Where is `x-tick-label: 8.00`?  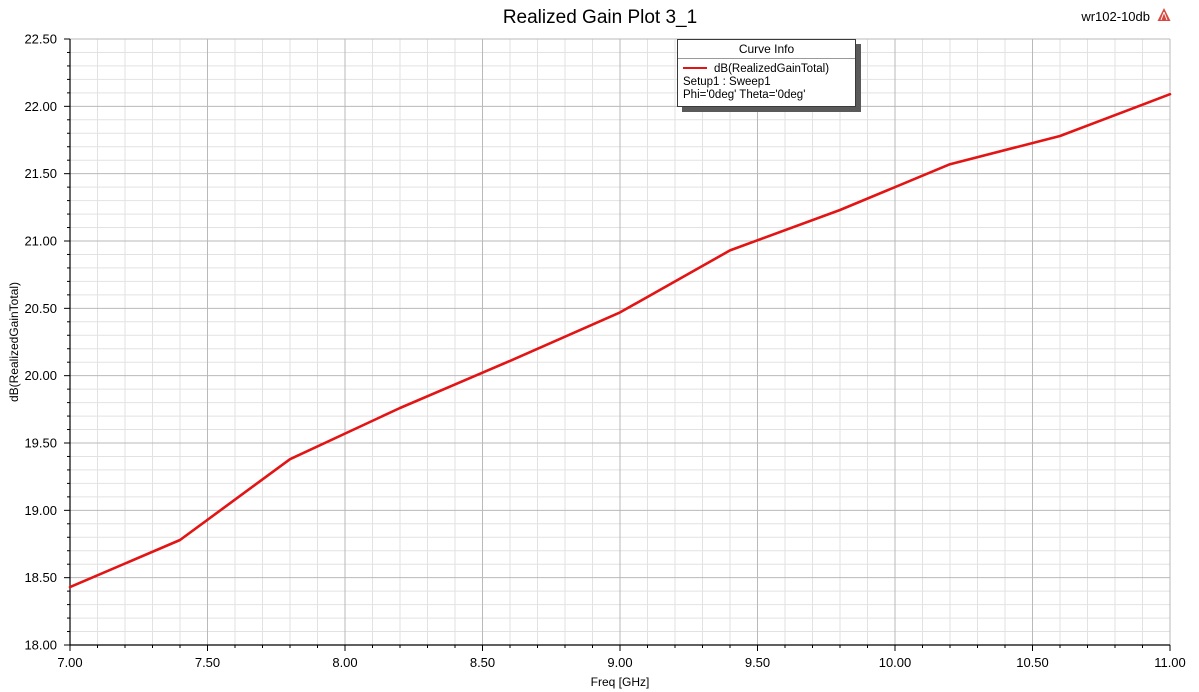 x-tick-label: 8.00 is located at coordinates (344, 662).